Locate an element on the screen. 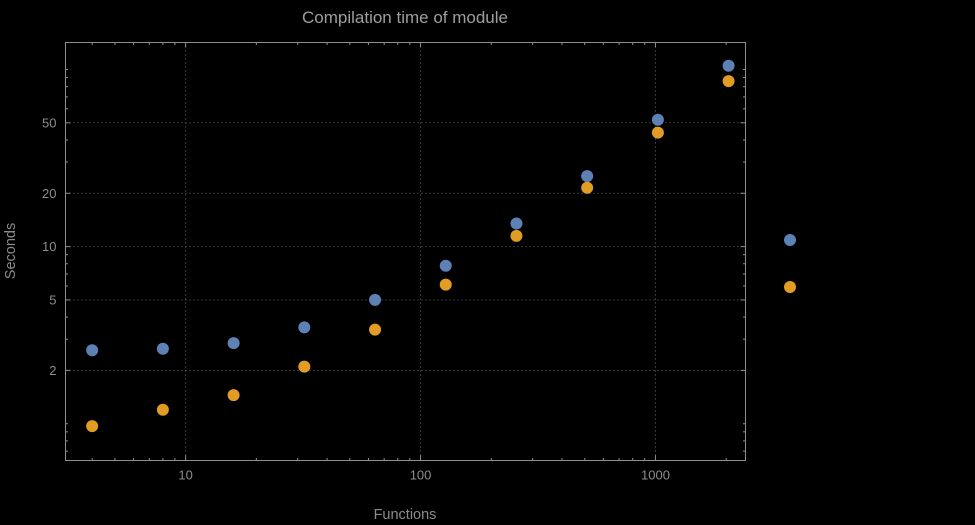  y-tick-label: 5 is located at coordinates (52, 299).